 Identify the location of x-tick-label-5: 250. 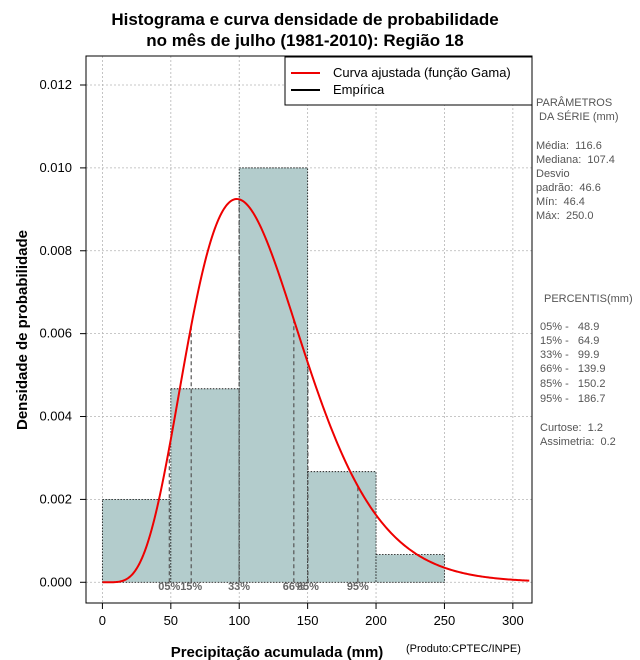
(445, 620).